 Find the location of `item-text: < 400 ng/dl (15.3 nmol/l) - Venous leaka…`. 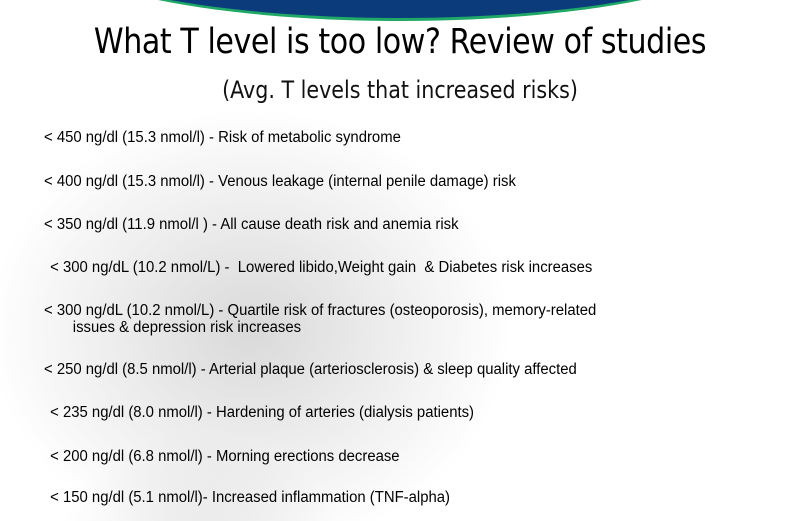

item-text: < 400 ng/dl (15.3 nmol/l) - Venous leaka… is located at coordinates (280, 181).